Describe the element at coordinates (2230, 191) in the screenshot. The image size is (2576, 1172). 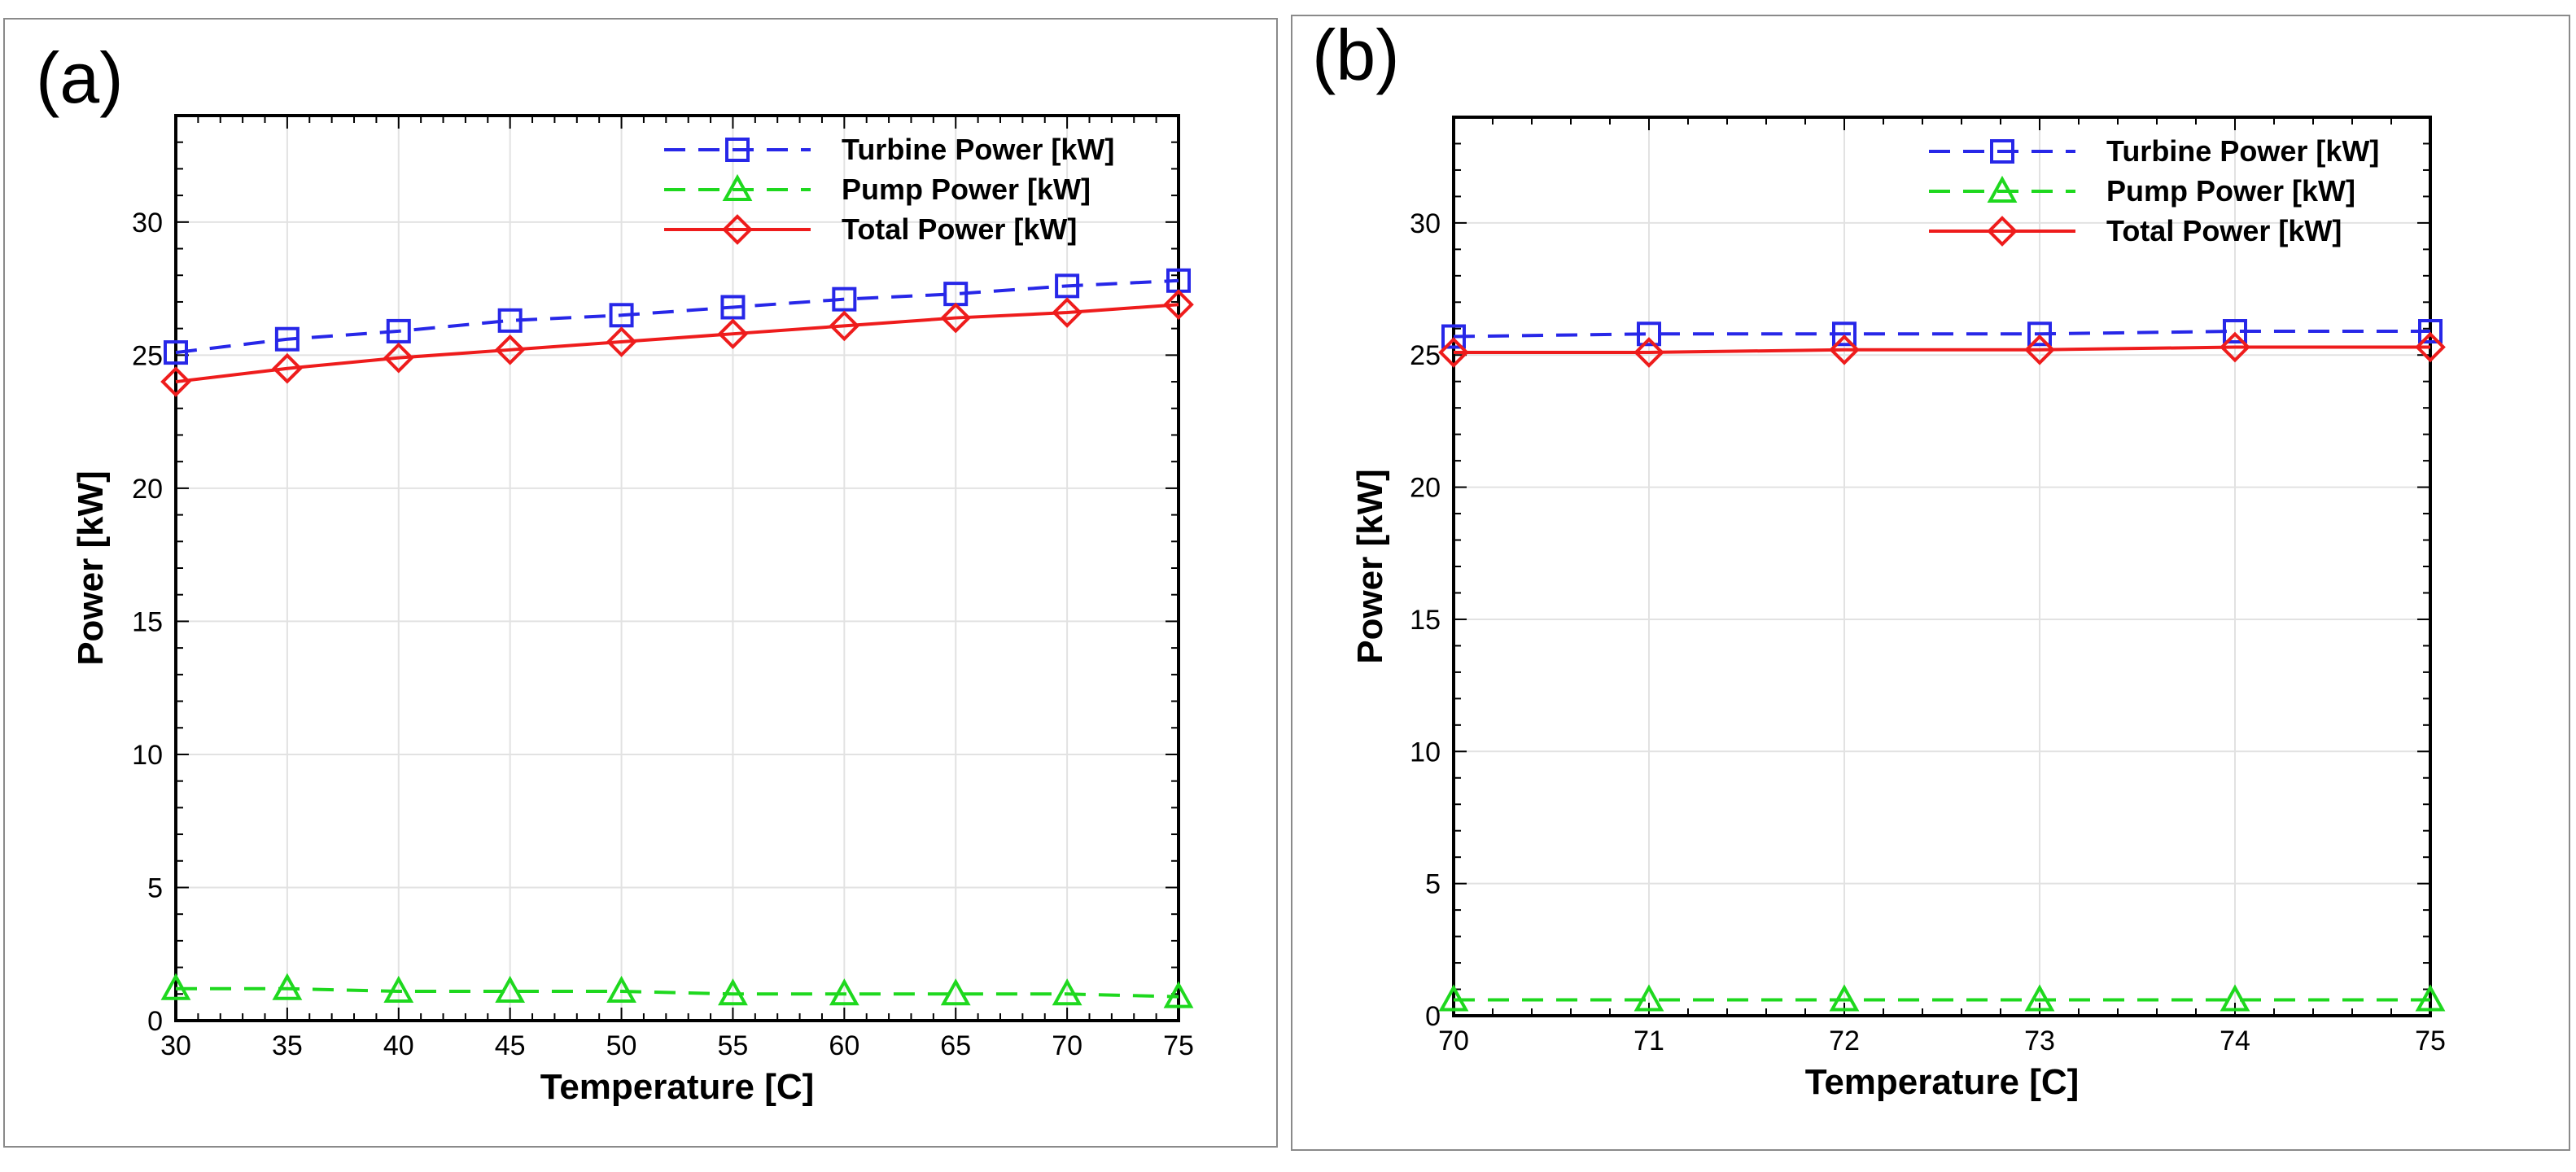
I see `legend-label: Pump Power [kW]` at that location.